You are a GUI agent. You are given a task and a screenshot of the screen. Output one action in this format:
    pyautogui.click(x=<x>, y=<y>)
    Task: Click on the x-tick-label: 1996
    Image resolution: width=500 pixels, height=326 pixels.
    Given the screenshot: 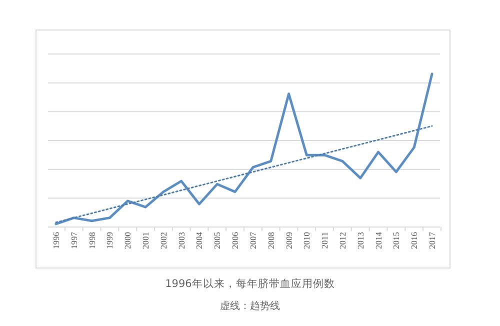 What is the action you would take?
    pyautogui.click(x=56, y=240)
    